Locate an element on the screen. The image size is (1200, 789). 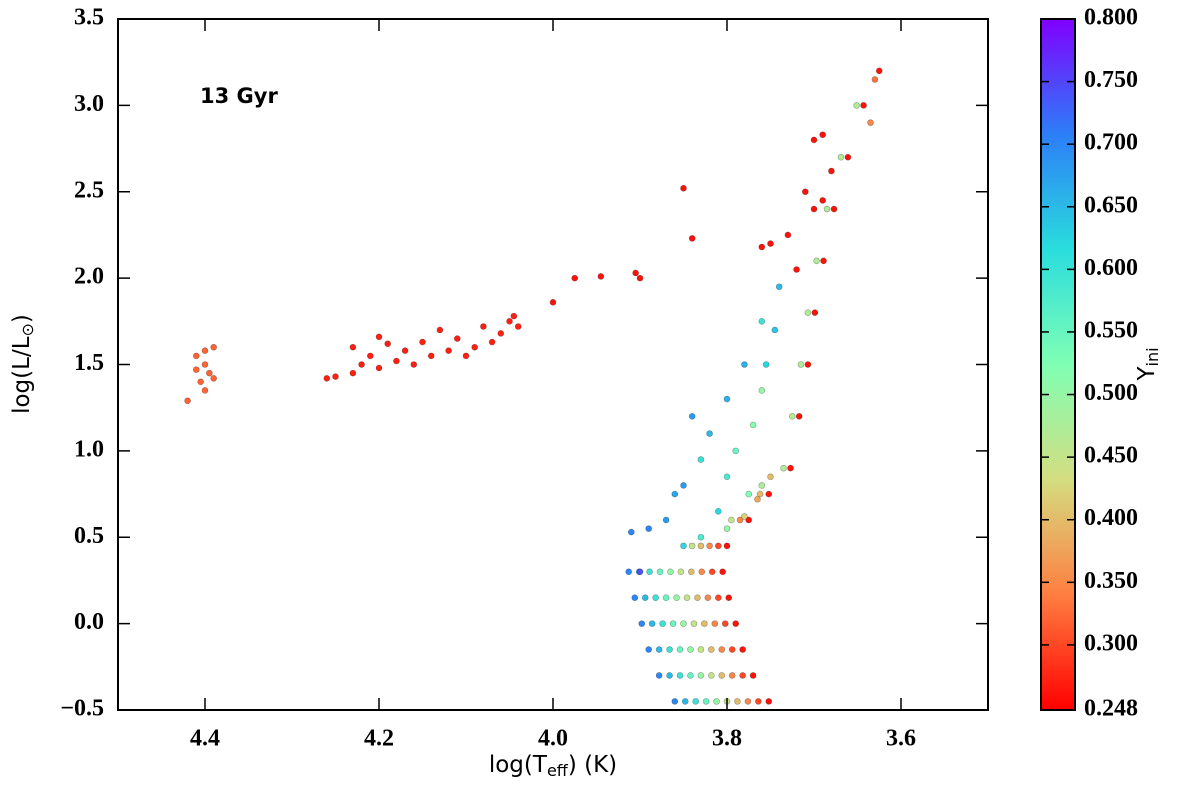
y-tick-label: 1.5 is located at coordinates (89, 363).